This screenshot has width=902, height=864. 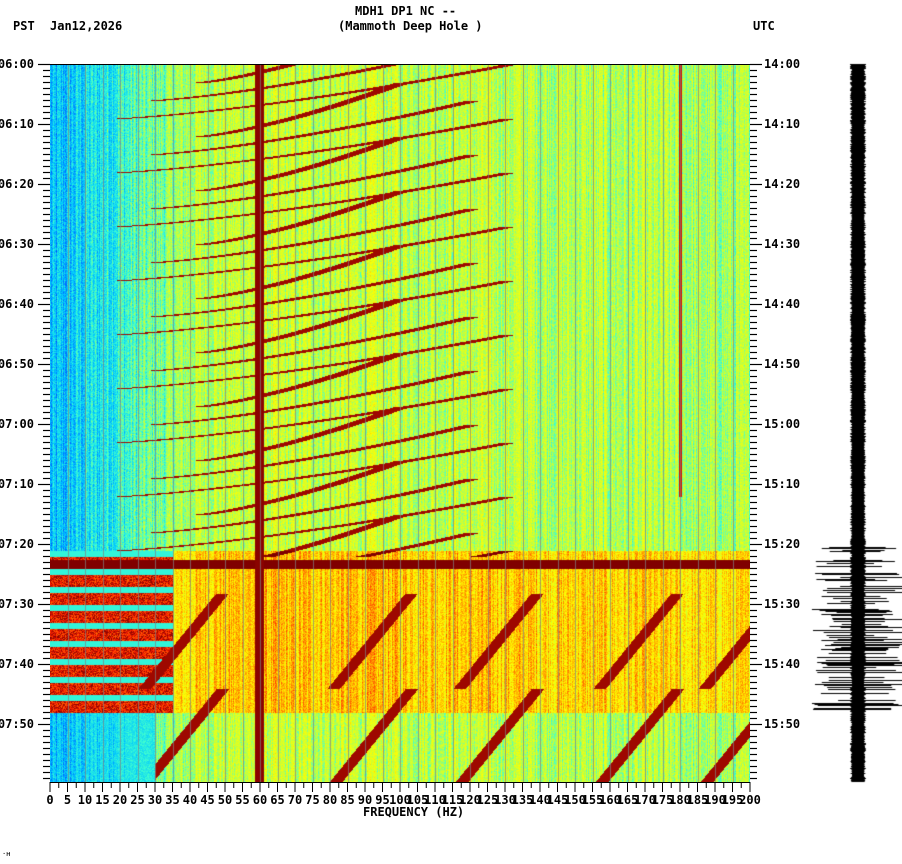 I want to click on x-tick-label: 195, so click(x=733, y=800).